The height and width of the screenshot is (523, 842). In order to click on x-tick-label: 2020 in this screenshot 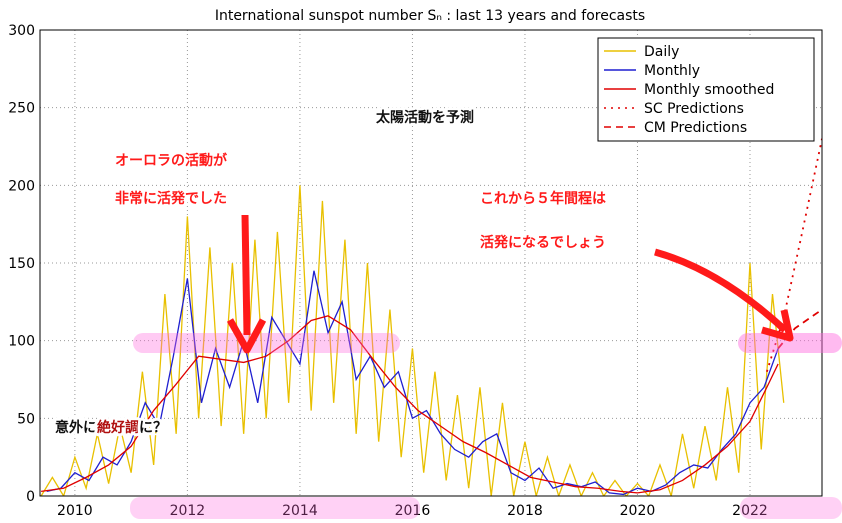, I will do `click(638, 511)`.